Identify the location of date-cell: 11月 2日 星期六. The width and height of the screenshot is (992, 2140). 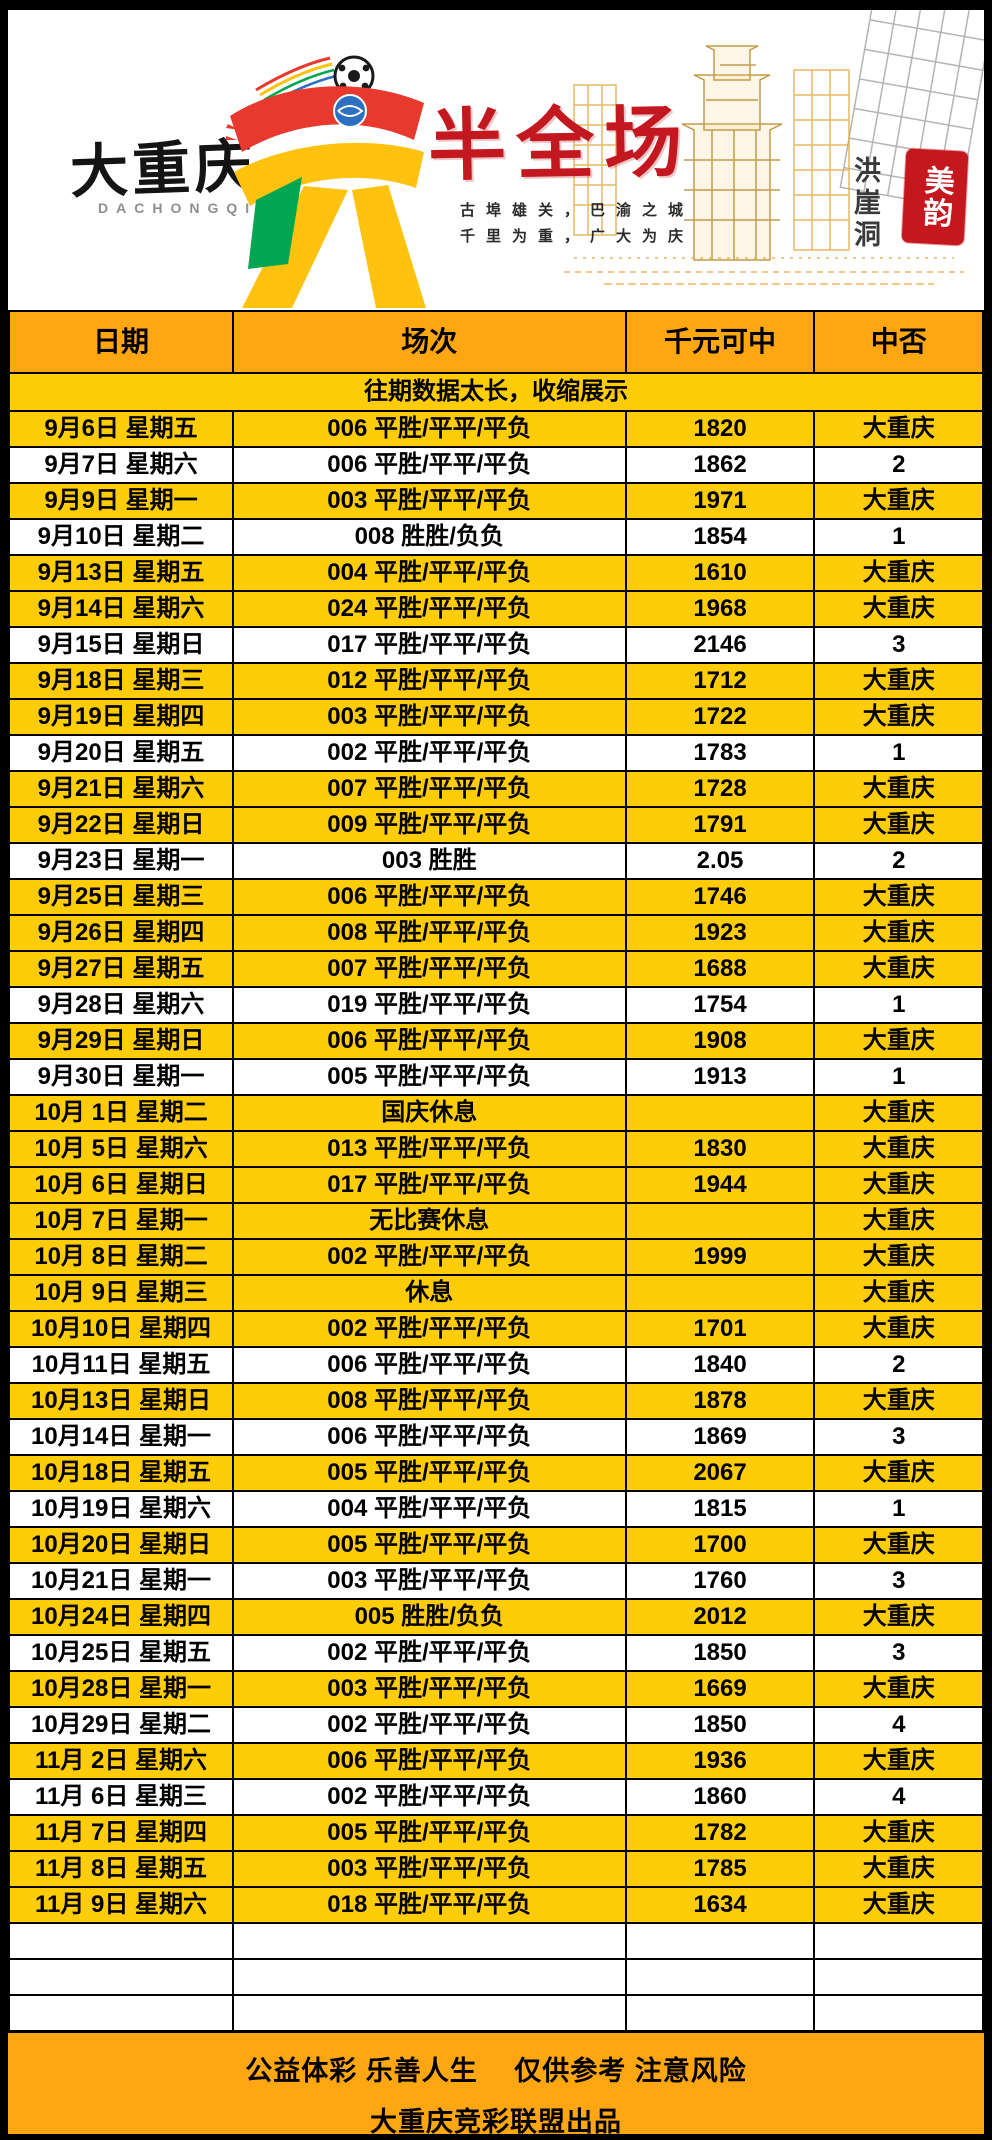
(121, 1761).